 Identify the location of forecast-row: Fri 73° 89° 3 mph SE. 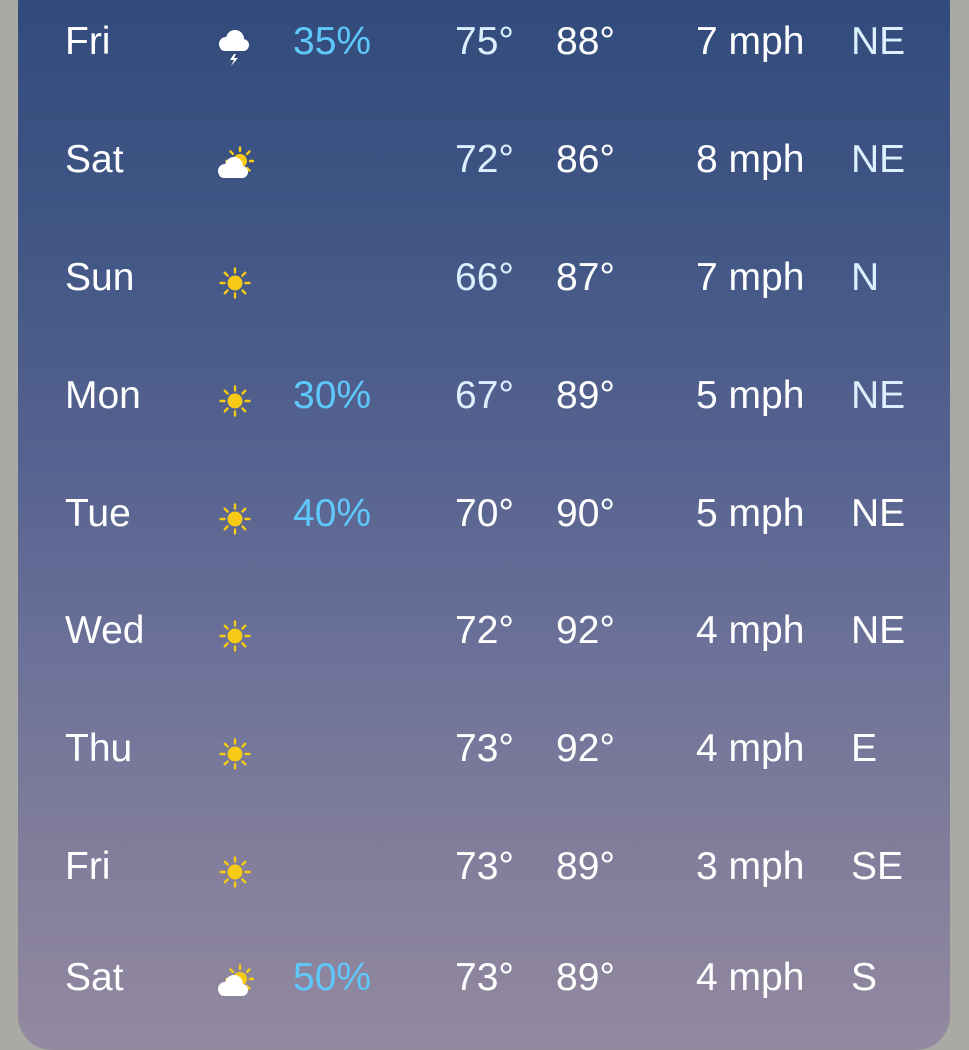
(484, 867).